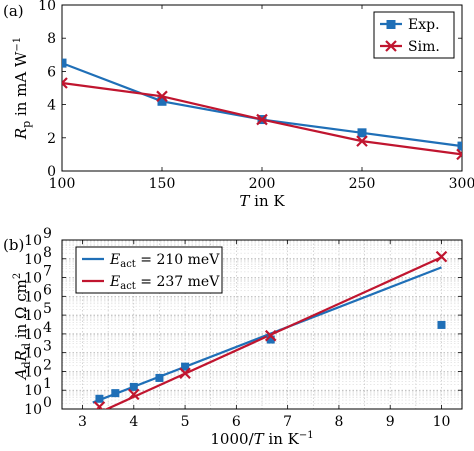 The height and width of the screenshot is (451, 474). Describe the element at coordinates (22, 88) in the screenshot. I see `panel-a-ylabel: Rp in mA W−1` at that location.